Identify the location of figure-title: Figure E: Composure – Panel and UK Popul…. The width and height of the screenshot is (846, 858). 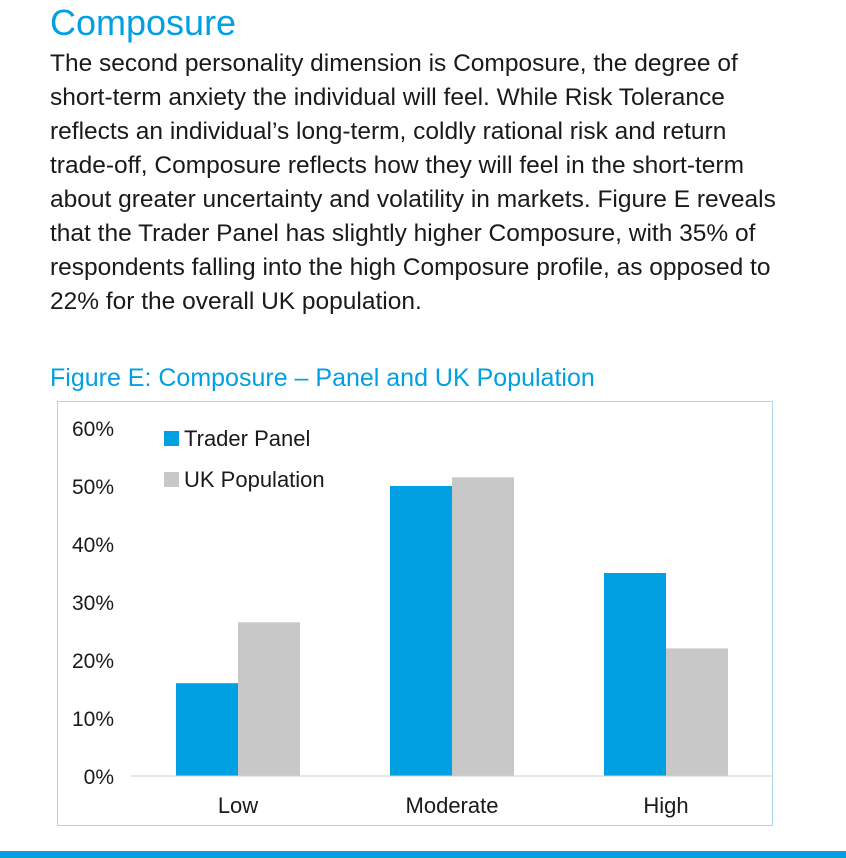
(322, 378).